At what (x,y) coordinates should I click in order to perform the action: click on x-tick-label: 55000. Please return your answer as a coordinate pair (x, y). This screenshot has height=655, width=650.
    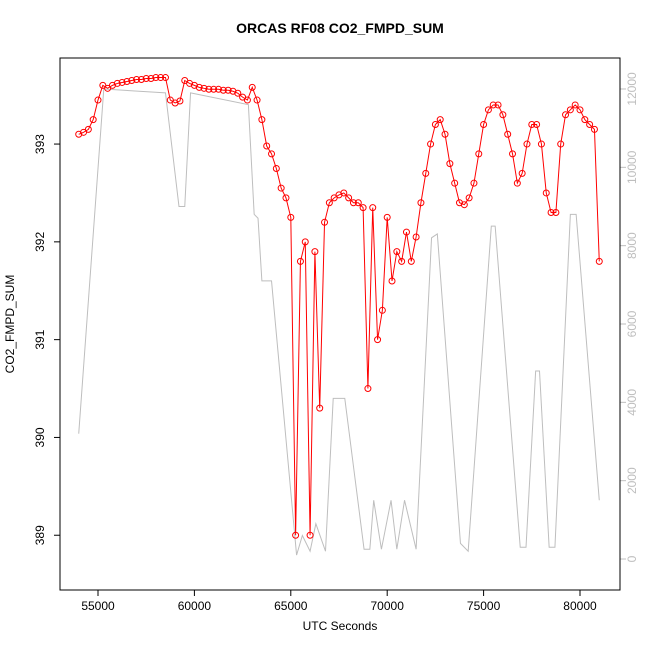
    Looking at the image, I should click on (98, 606).